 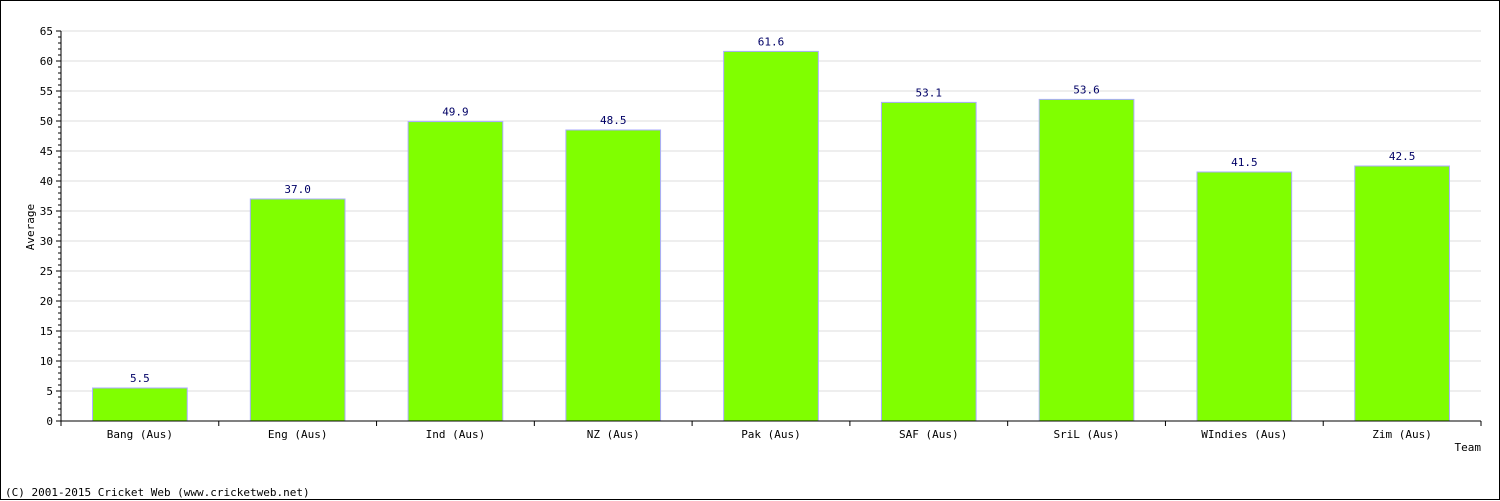 I want to click on y-tick-label: 5, so click(x=49, y=391).